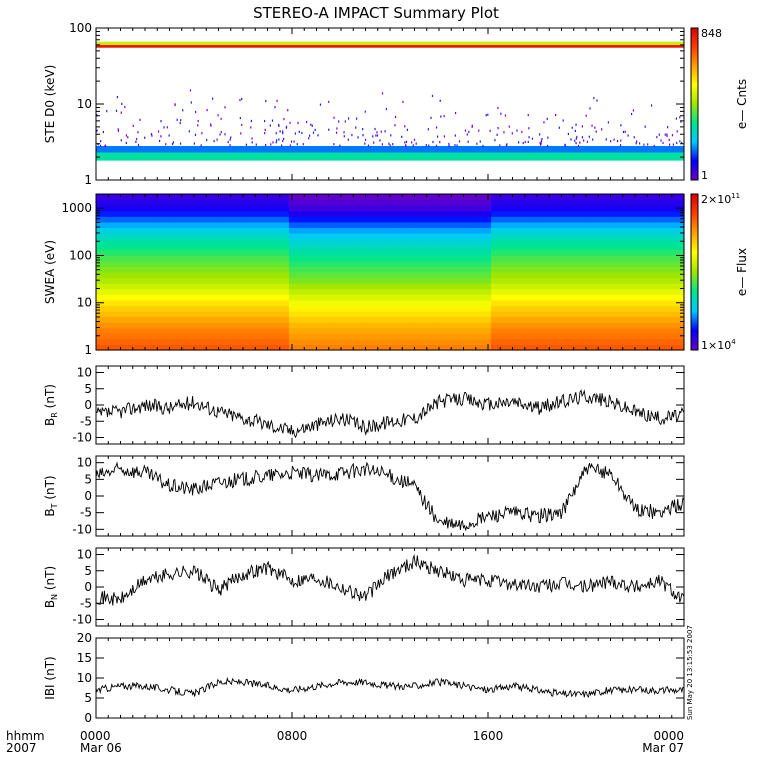 The height and width of the screenshot is (780, 780). What do you see at coordinates (390, 101) in the screenshot?
I see `heatmap-cells` at bounding box center [390, 101].